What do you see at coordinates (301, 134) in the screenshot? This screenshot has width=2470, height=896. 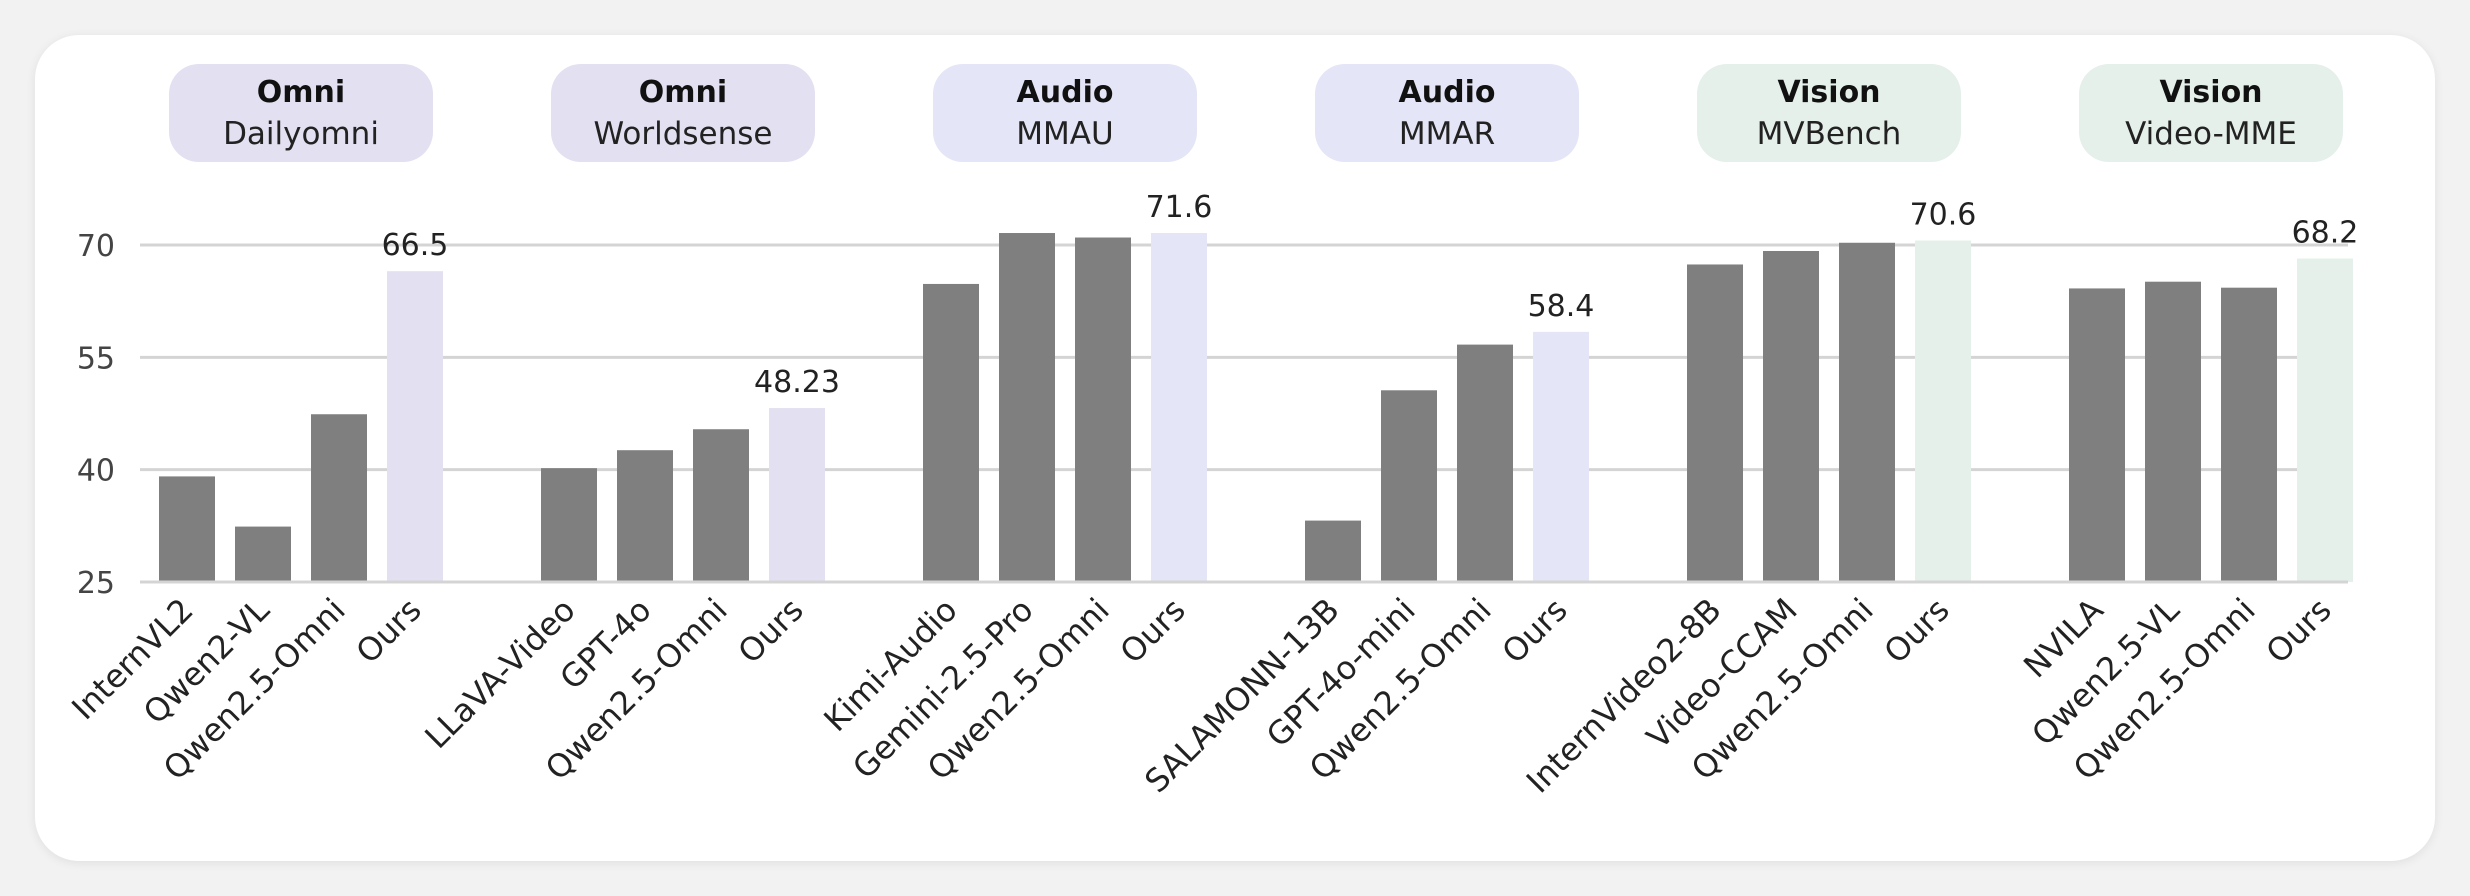 I see `group-benchmark-label: Dailyomni` at bounding box center [301, 134].